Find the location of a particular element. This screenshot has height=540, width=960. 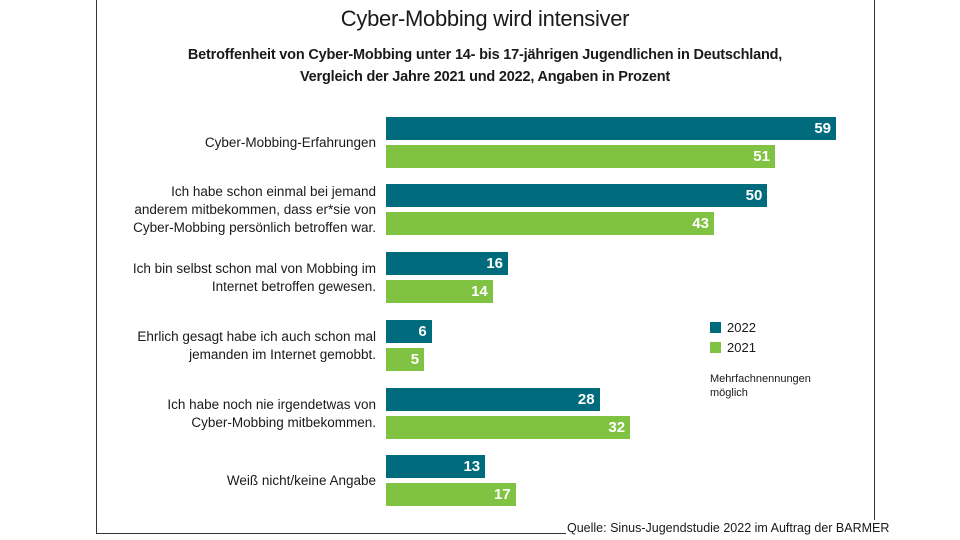

bar-2022: 50 is located at coordinates (577, 195).